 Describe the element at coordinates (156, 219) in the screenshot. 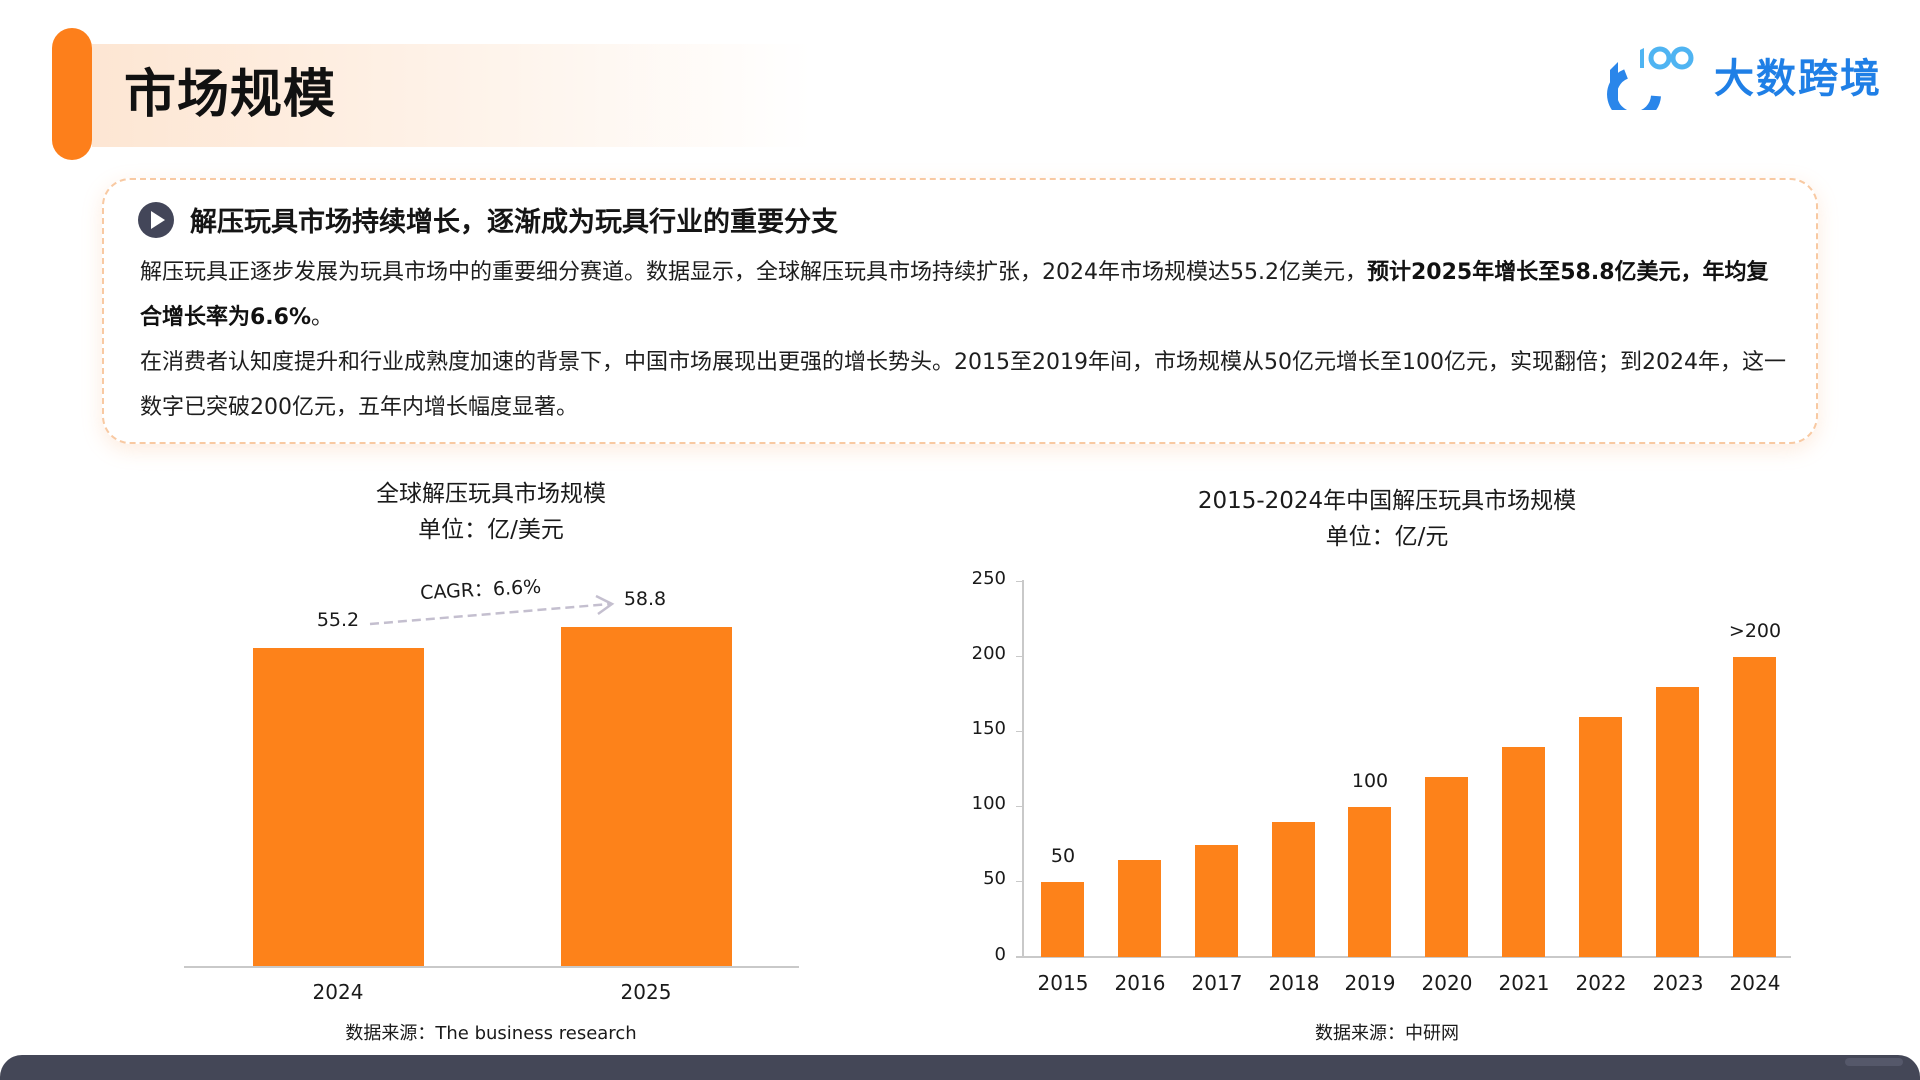

I see `play-icon` at that location.